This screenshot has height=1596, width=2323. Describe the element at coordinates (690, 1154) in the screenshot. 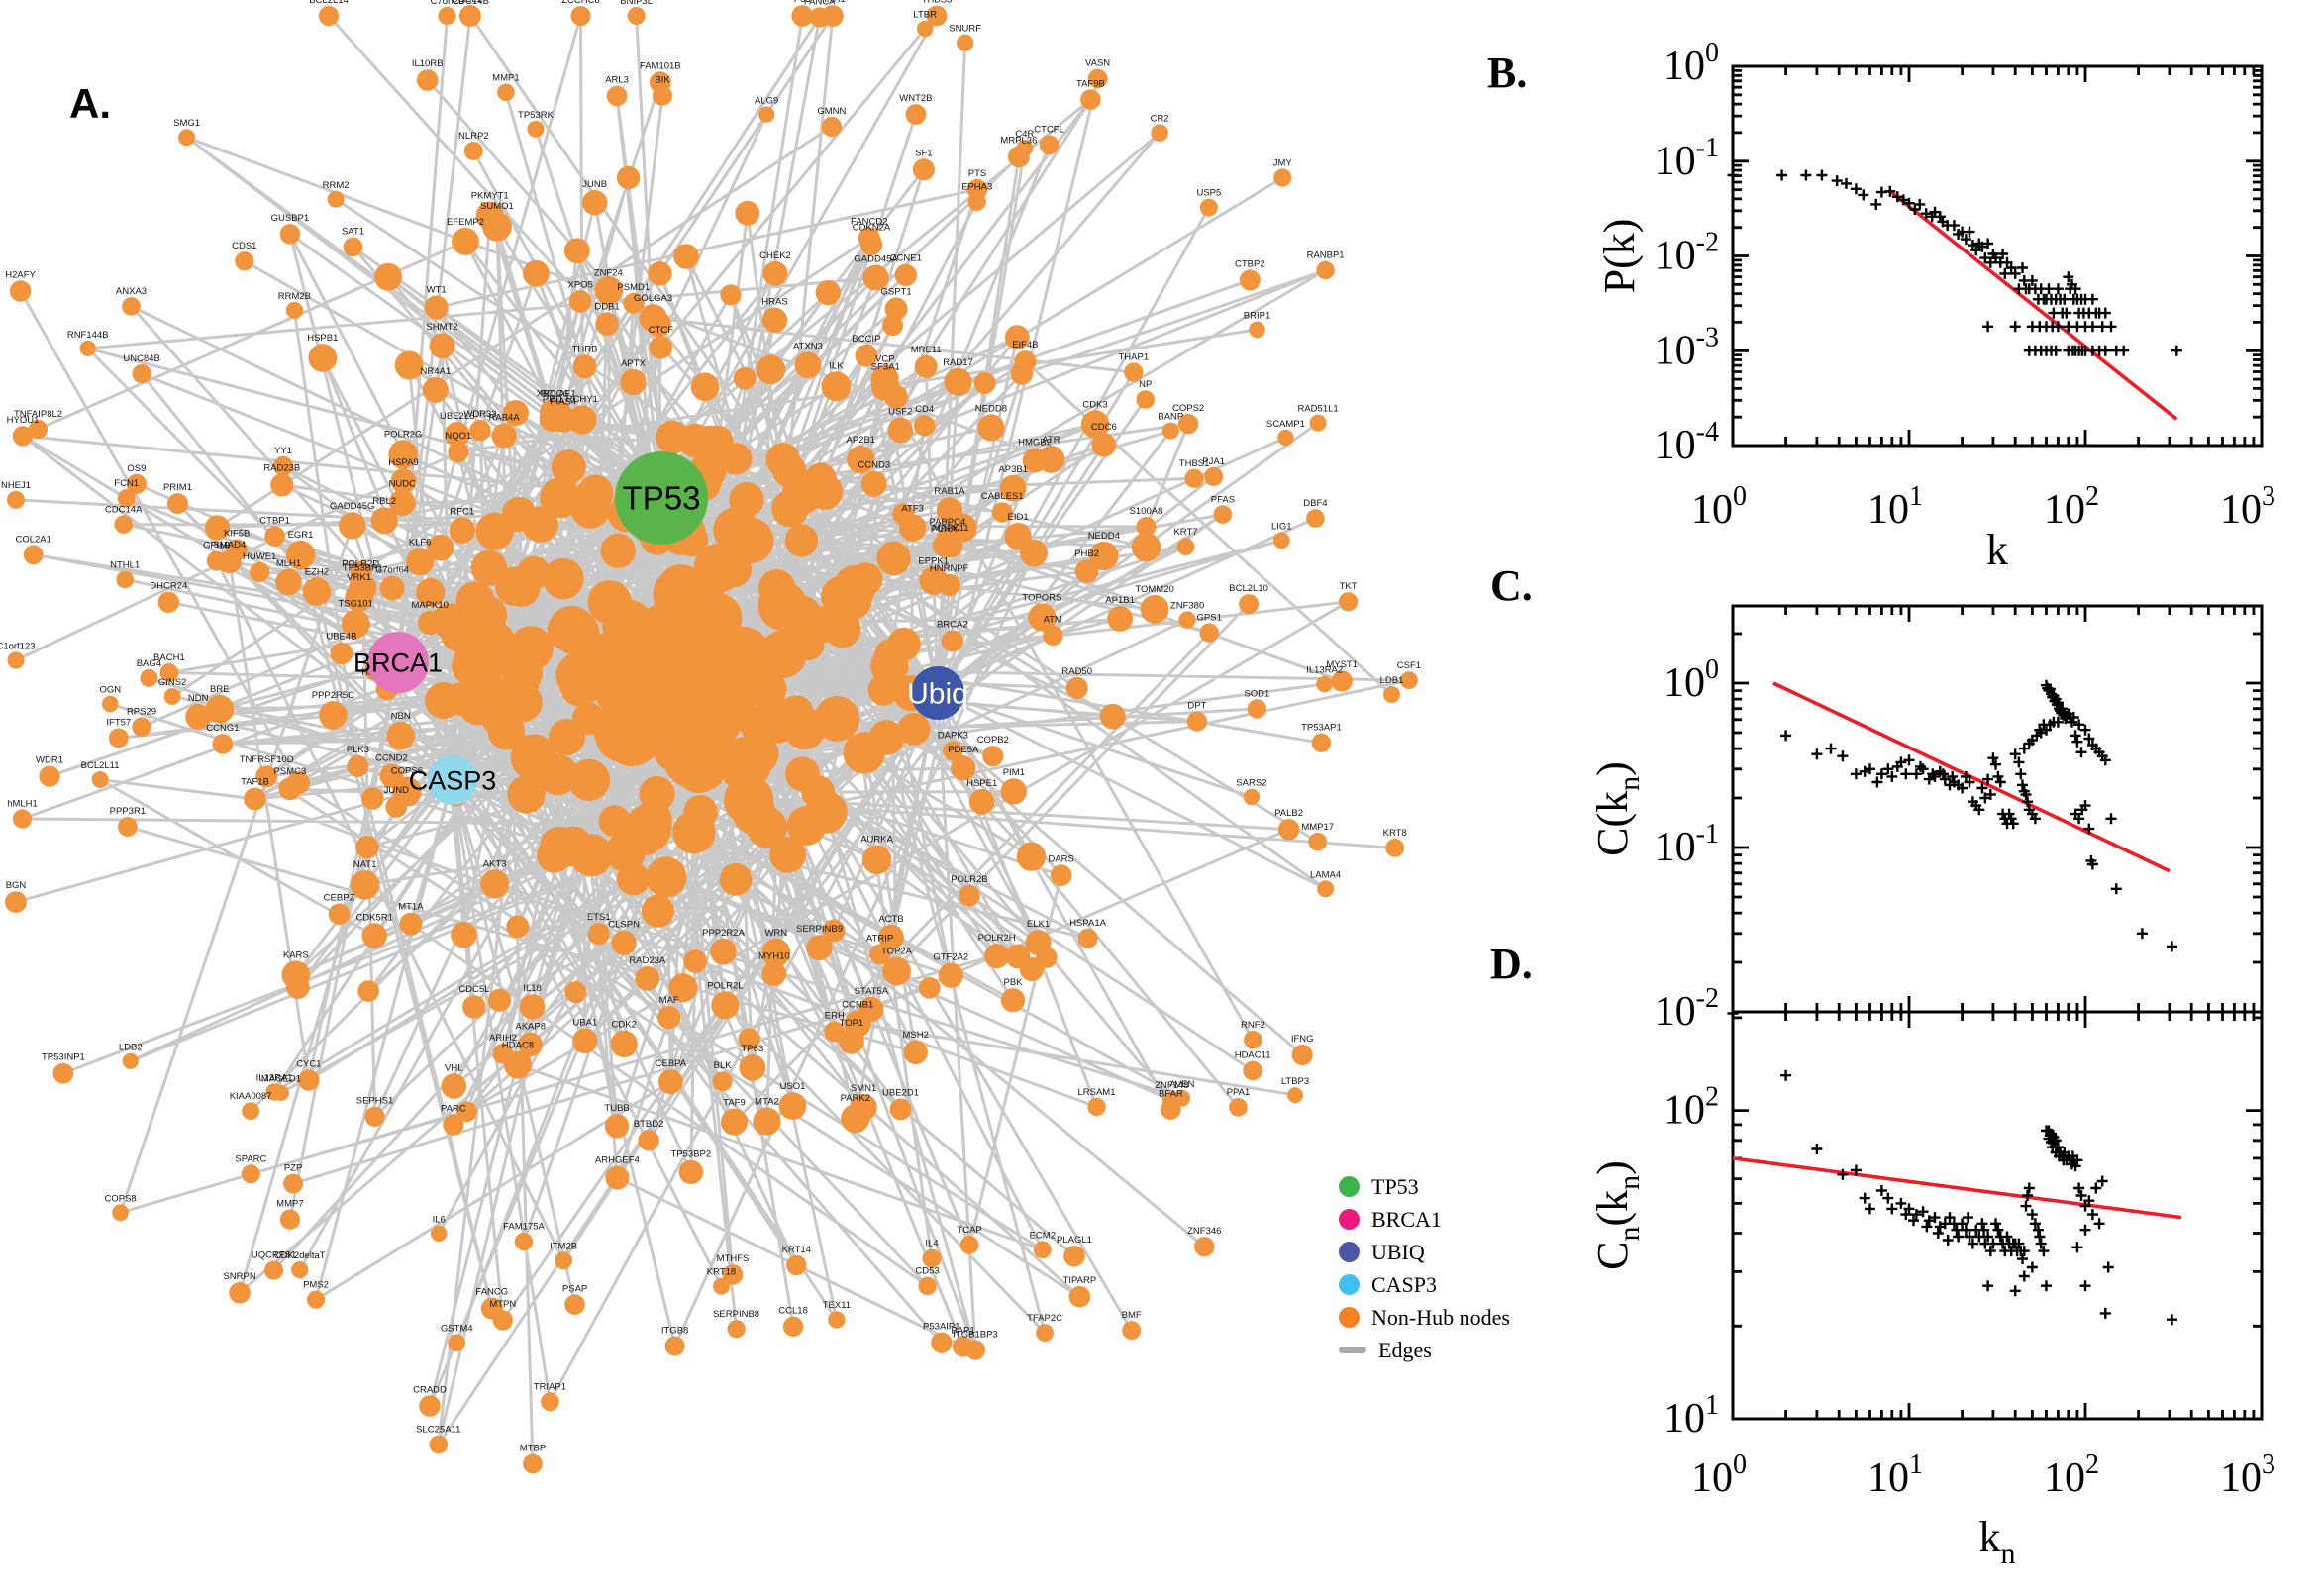

I see `network-node-label: TP53BP2` at that location.